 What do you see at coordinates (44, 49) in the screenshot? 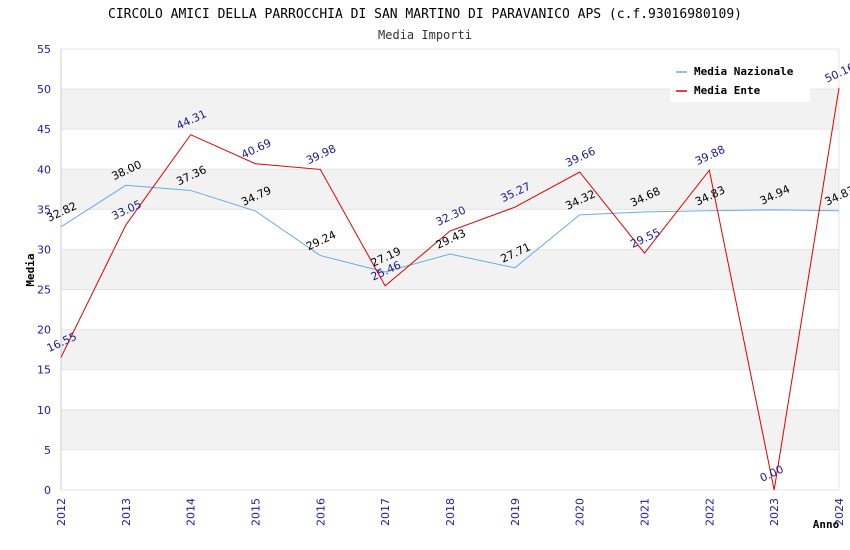
I see `y-tick-label: 55` at bounding box center [44, 49].